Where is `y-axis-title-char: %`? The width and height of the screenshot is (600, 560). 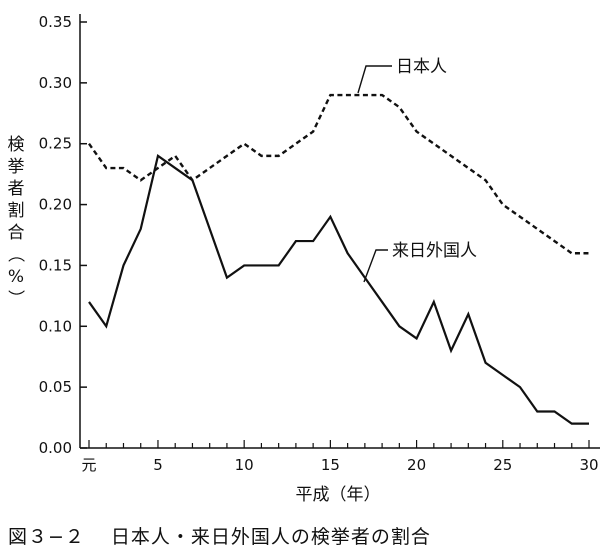 y-axis-title-char: % is located at coordinates (16, 277).